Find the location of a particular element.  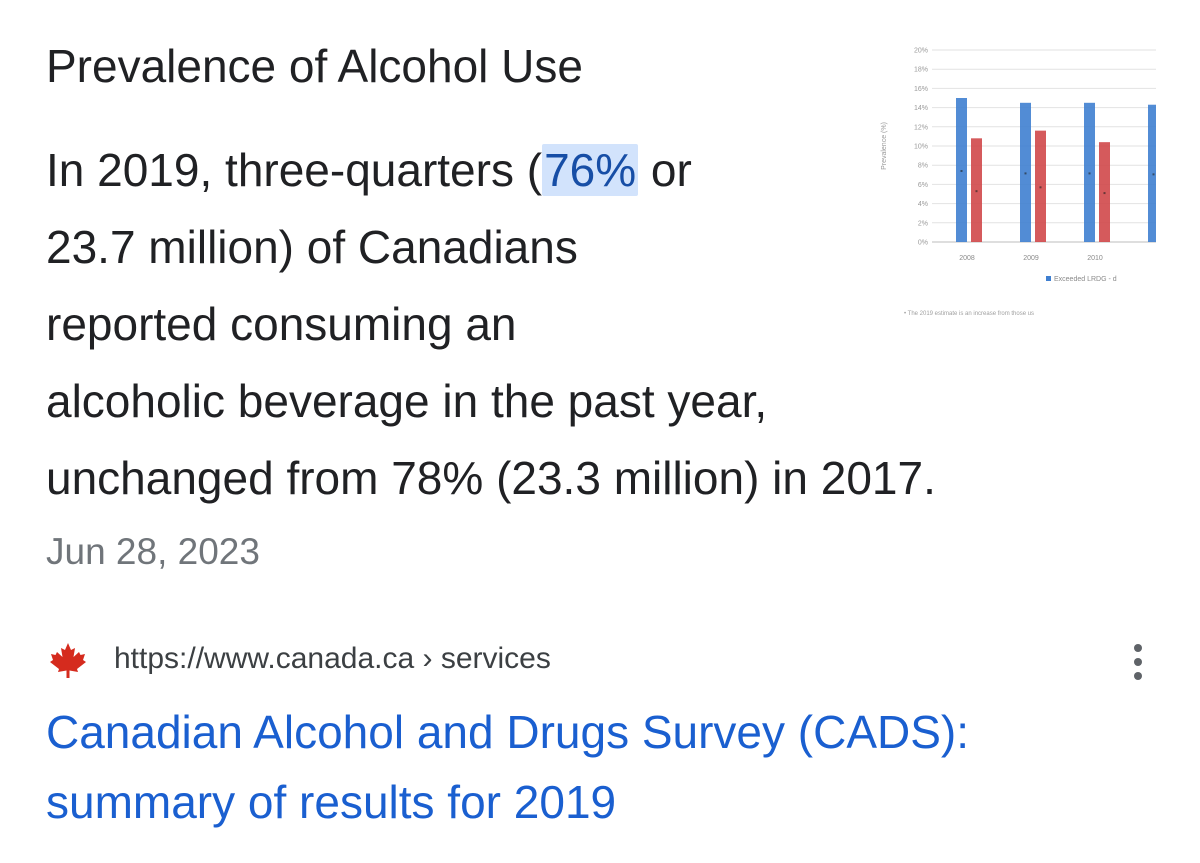

source-row: https://www.canada.ca › services is located at coordinates (601, 660).